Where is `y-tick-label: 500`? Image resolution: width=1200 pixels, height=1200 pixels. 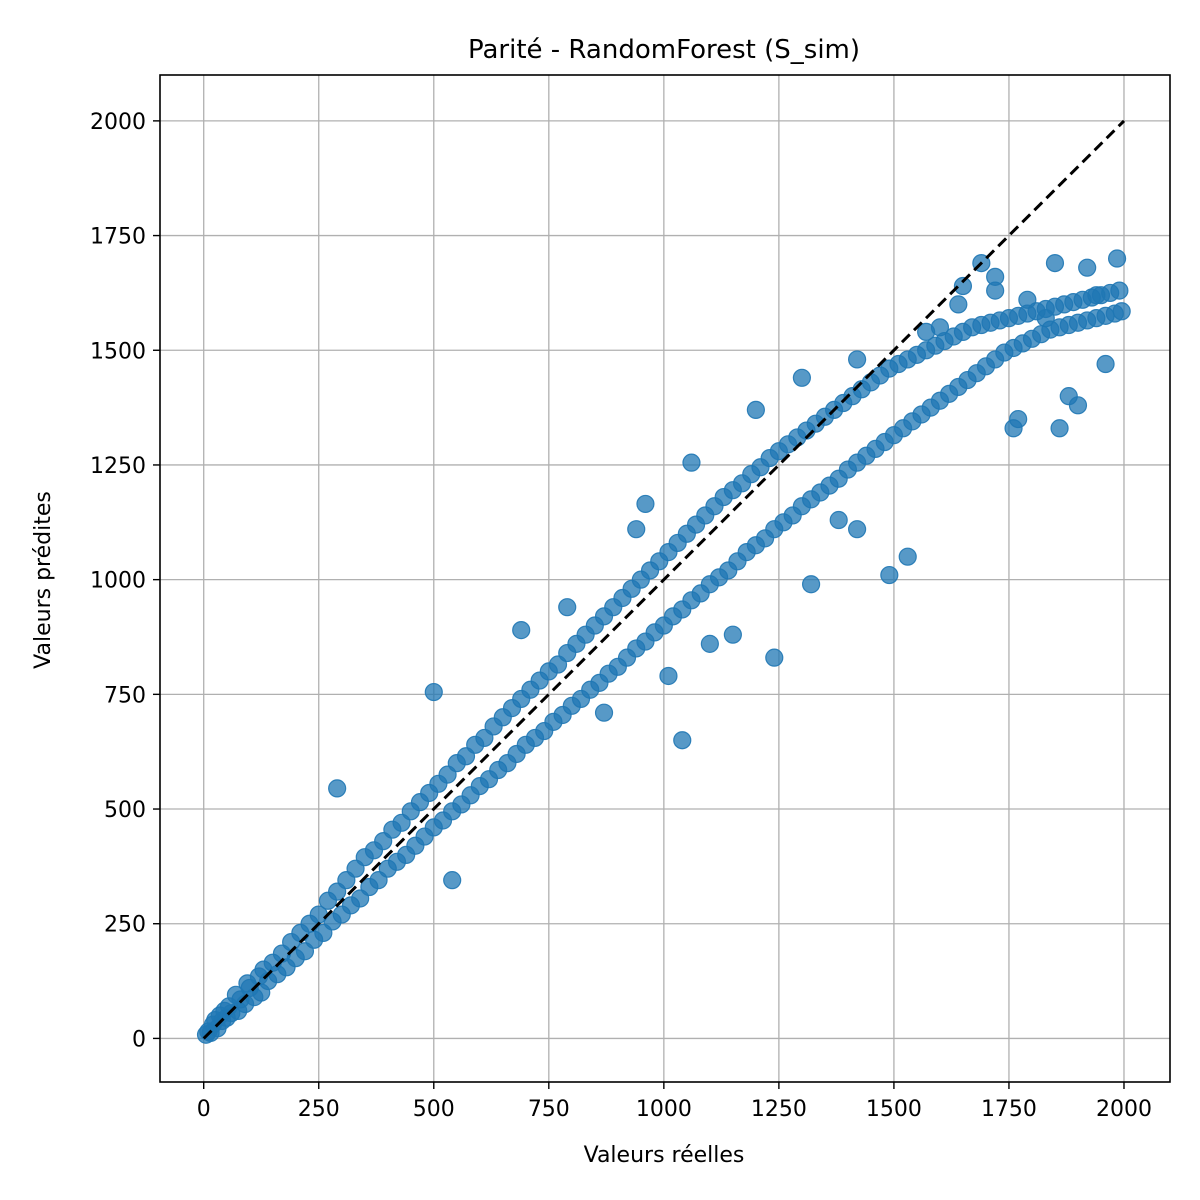 y-tick-label: 500 is located at coordinates (125, 810).